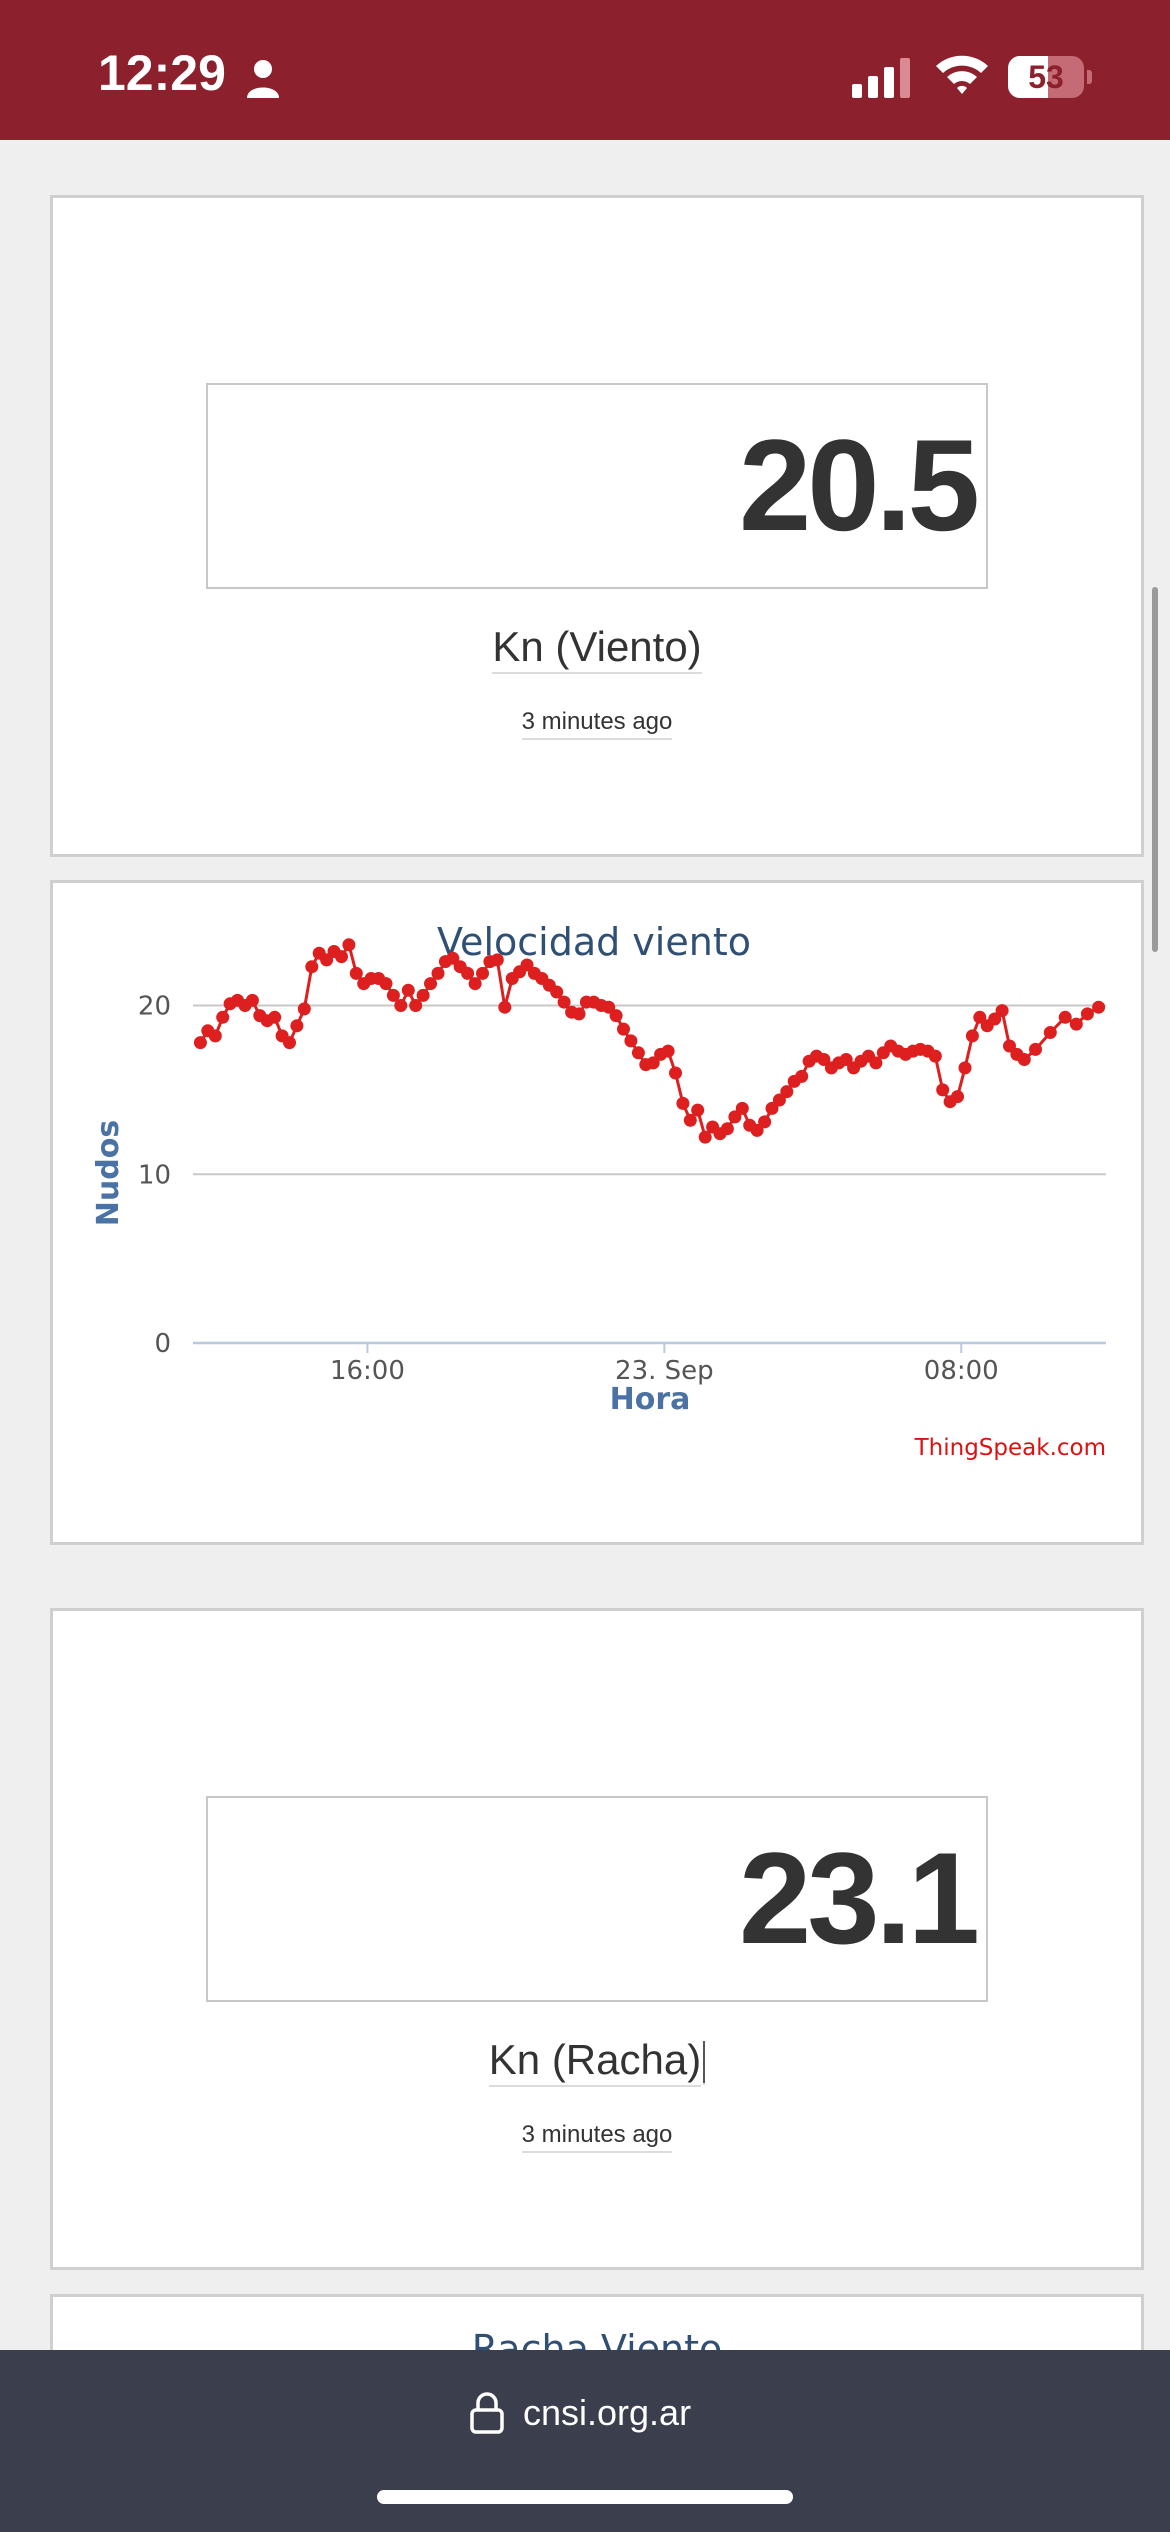 This screenshot has width=1170, height=2532. What do you see at coordinates (594, 942) in the screenshot?
I see `chart-title: Velocidad viento` at bounding box center [594, 942].